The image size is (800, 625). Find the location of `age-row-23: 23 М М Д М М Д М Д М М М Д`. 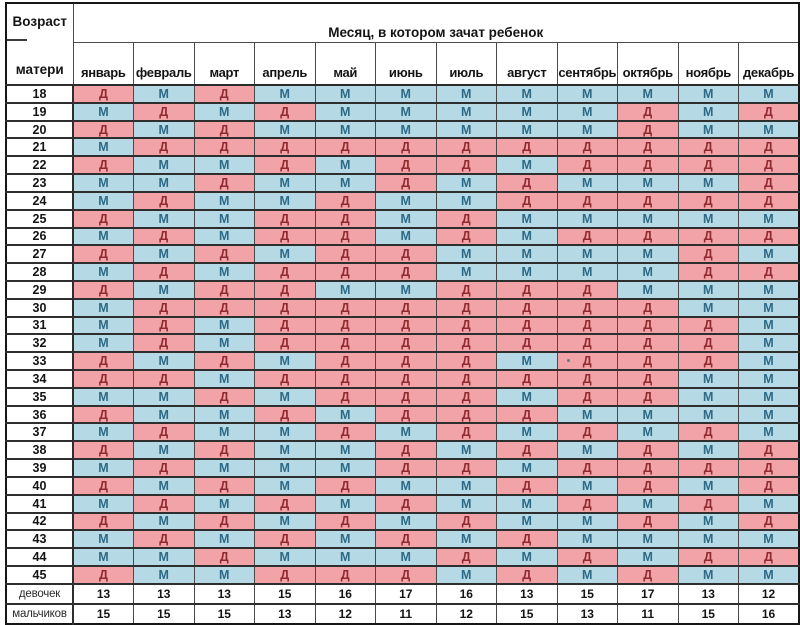

age-row-23: 23 М М Д М М Д М Д М М М Д is located at coordinates (402, 183).